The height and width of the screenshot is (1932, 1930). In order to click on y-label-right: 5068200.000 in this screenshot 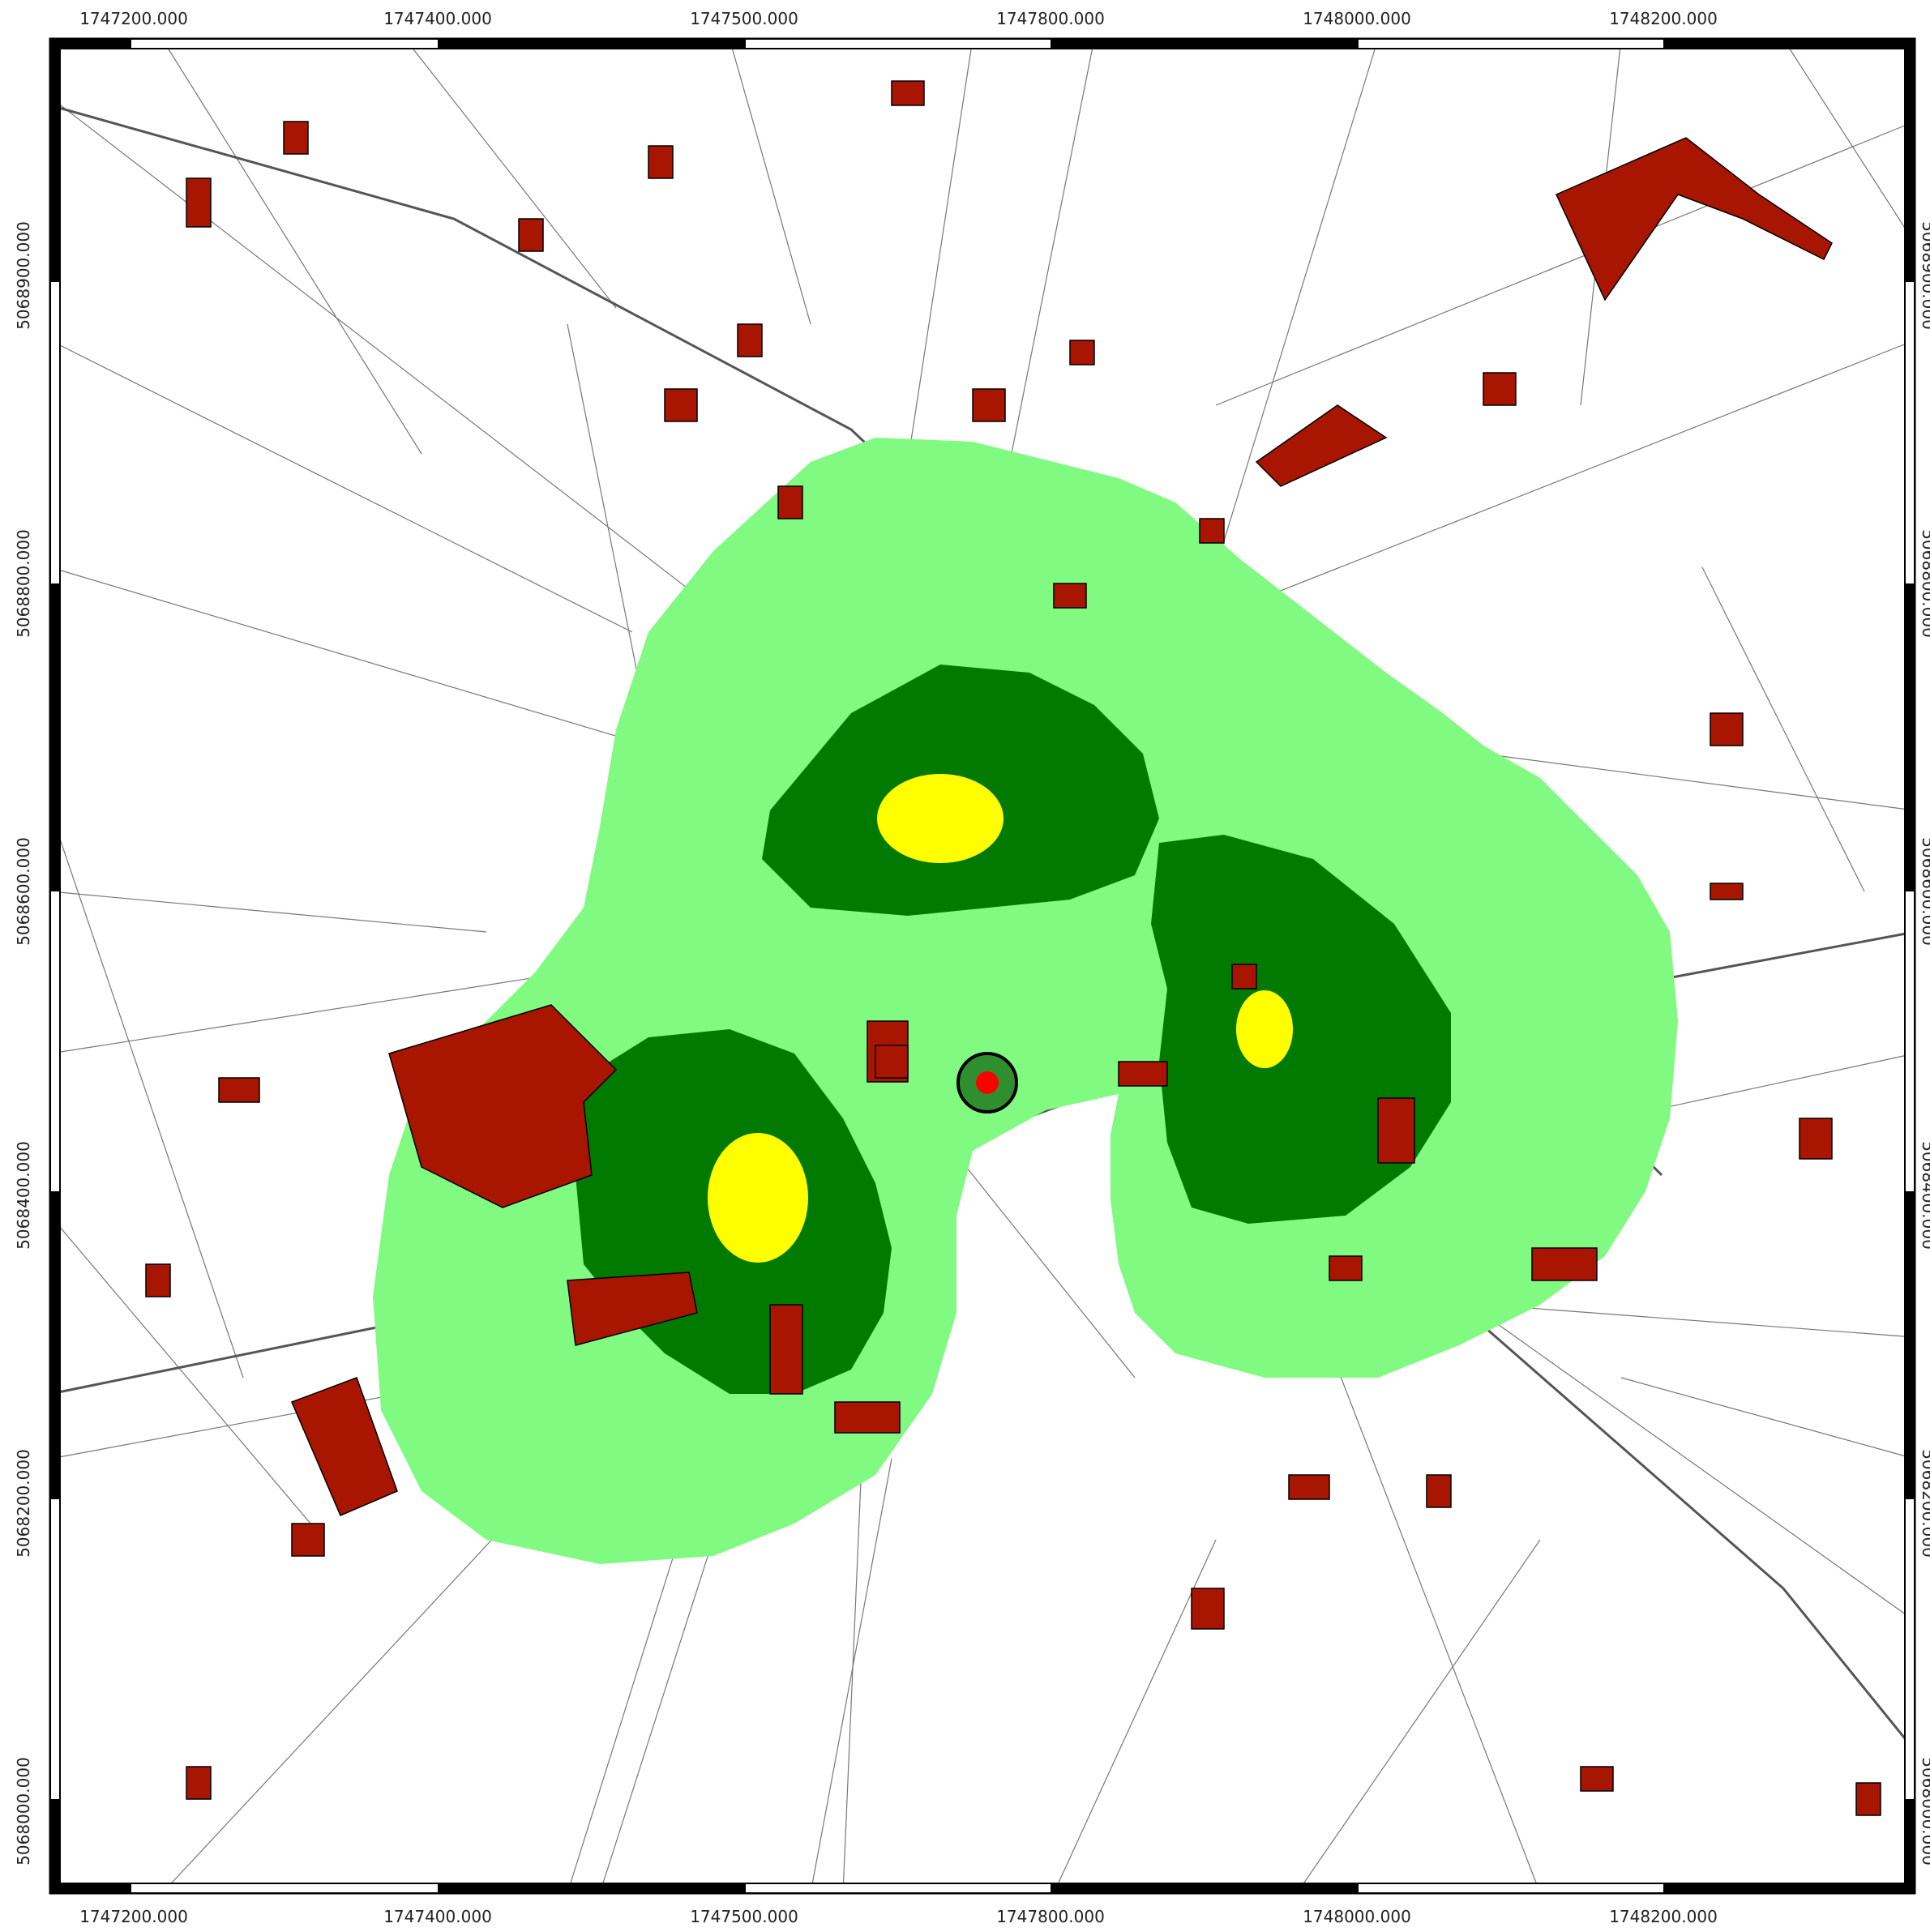, I will do `click(1924, 1503)`.